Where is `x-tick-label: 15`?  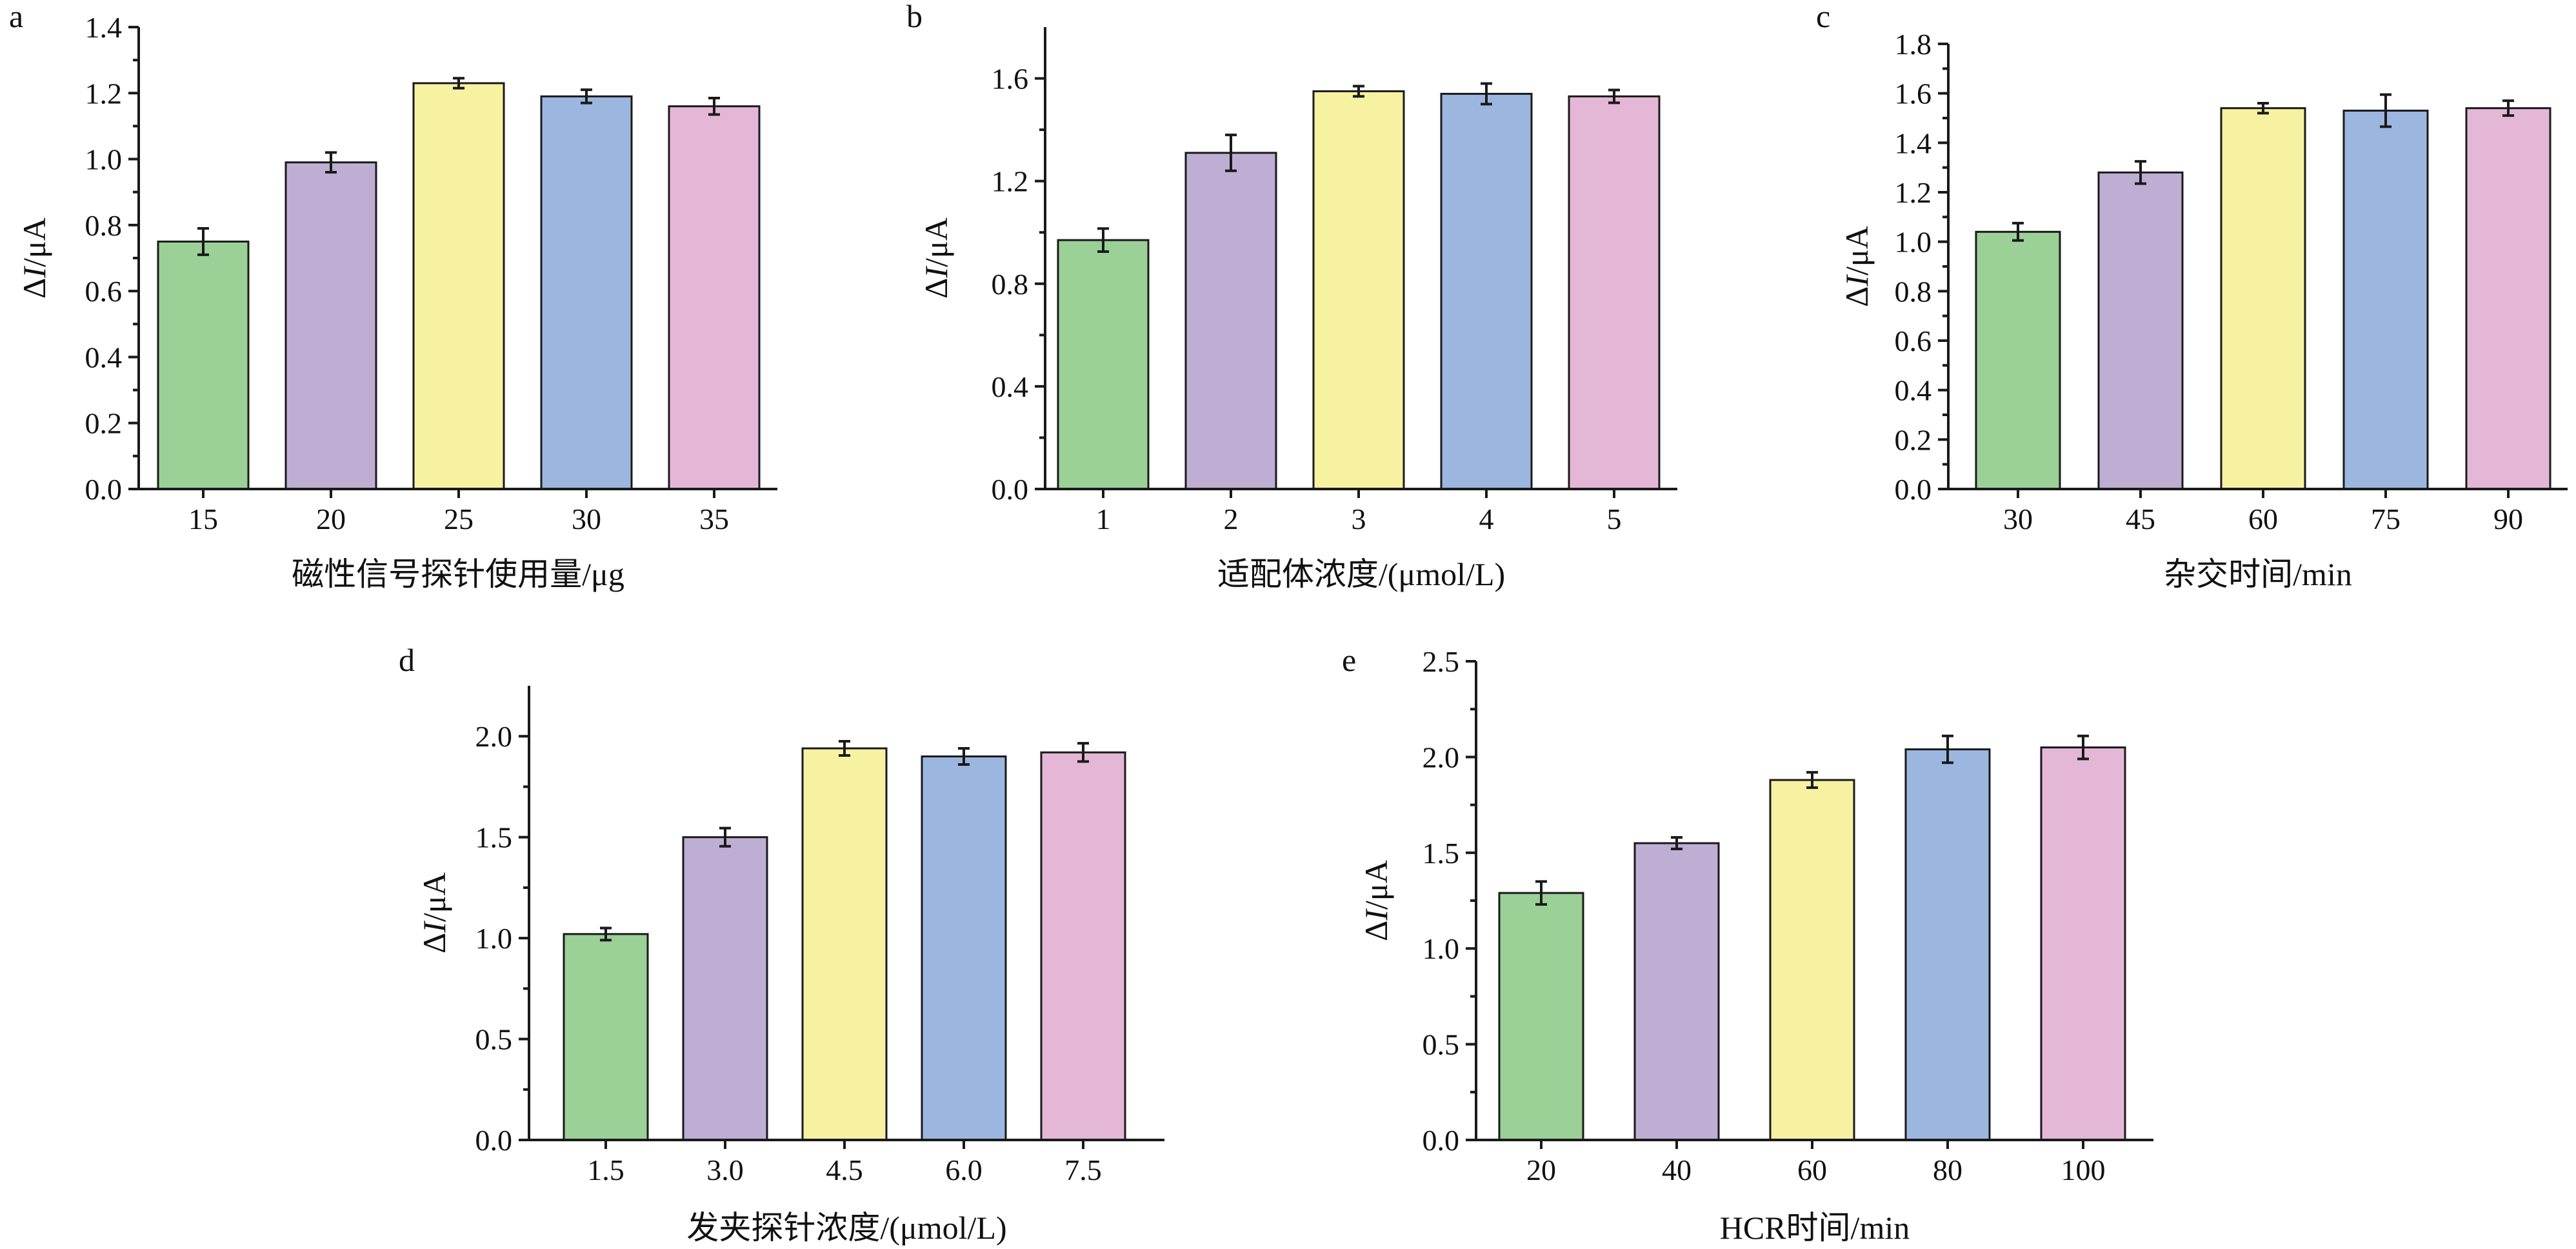 x-tick-label: 15 is located at coordinates (203, 519).